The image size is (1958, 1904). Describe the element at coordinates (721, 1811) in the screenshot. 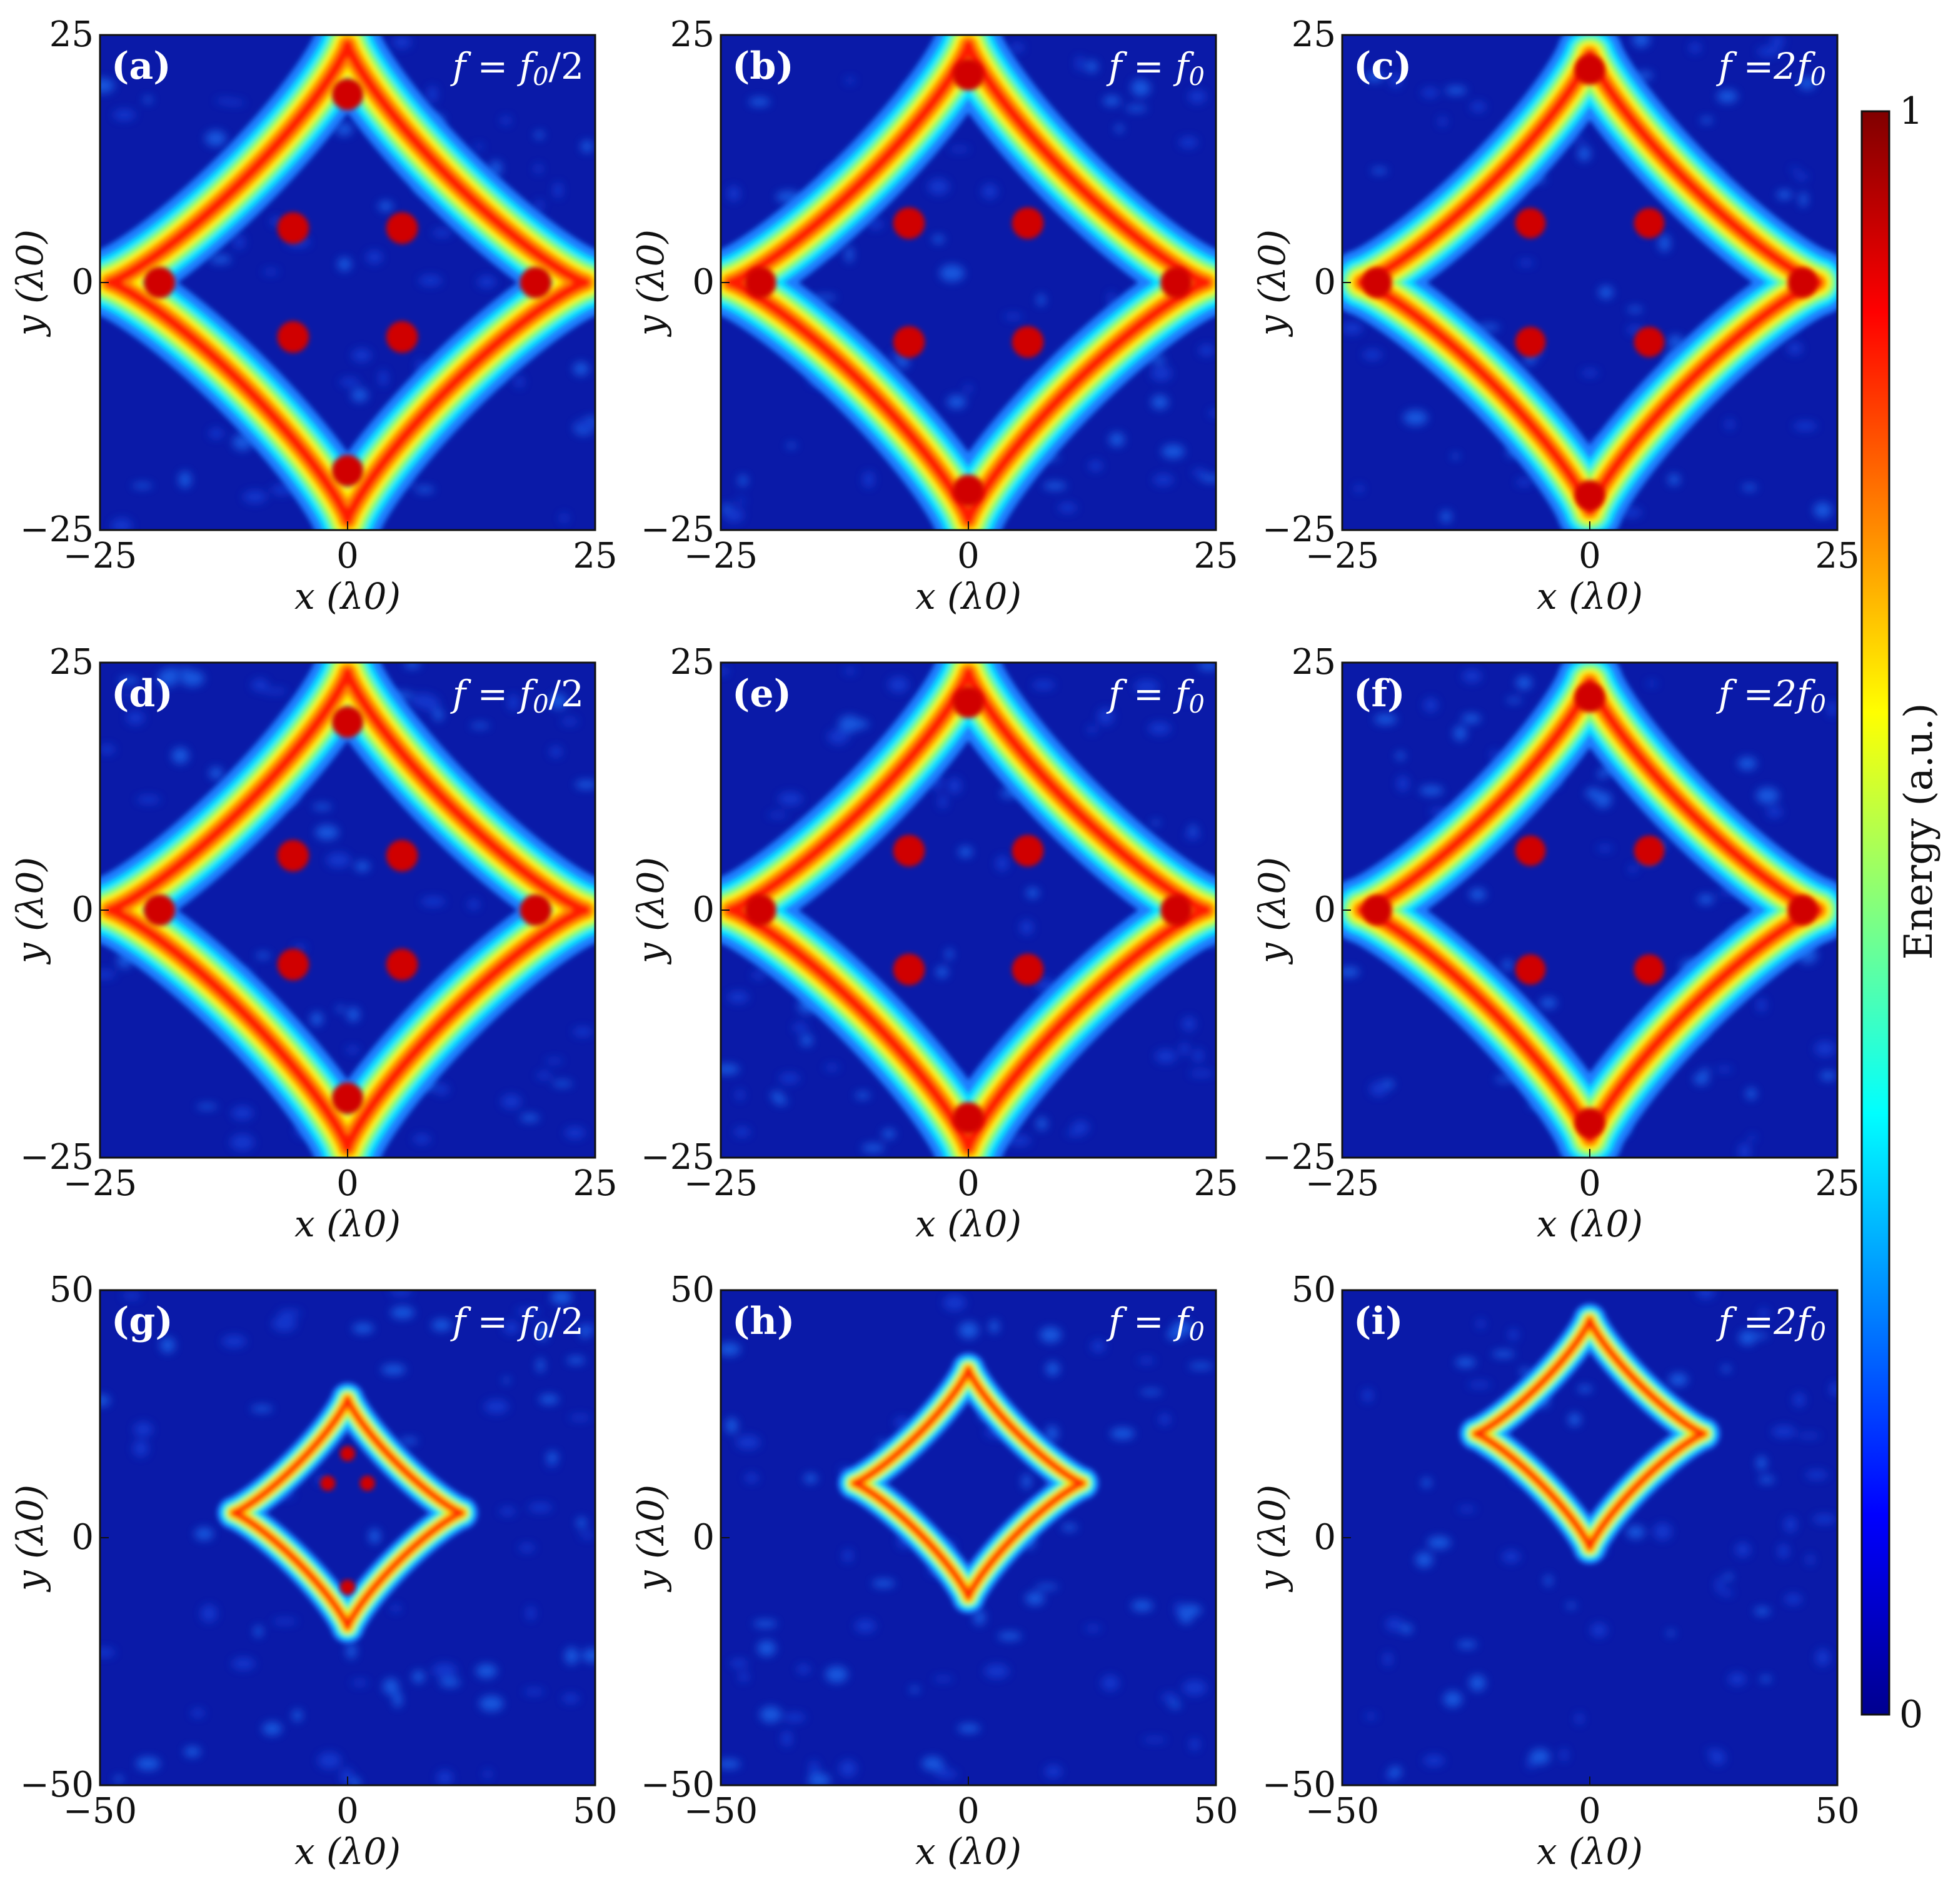

I see `x-tick-label: −50` at that location.